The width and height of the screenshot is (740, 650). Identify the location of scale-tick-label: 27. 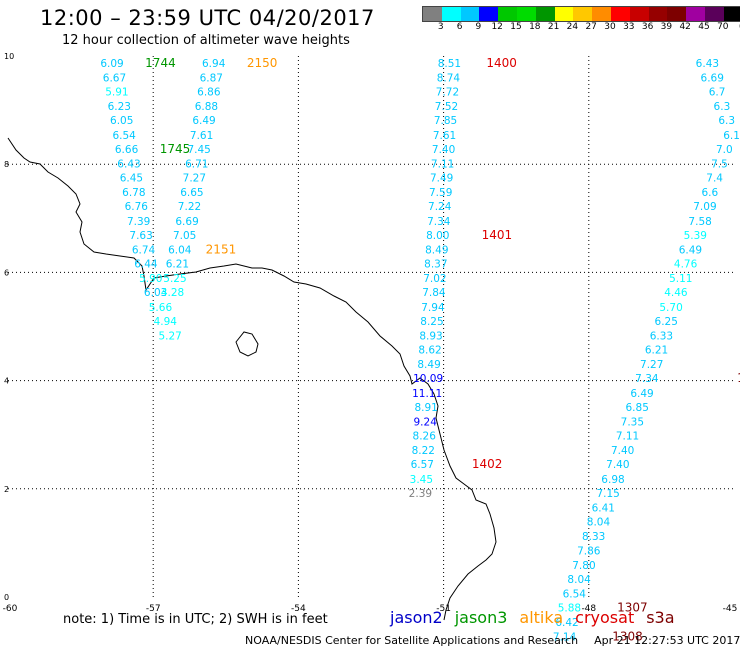
(591, 27).